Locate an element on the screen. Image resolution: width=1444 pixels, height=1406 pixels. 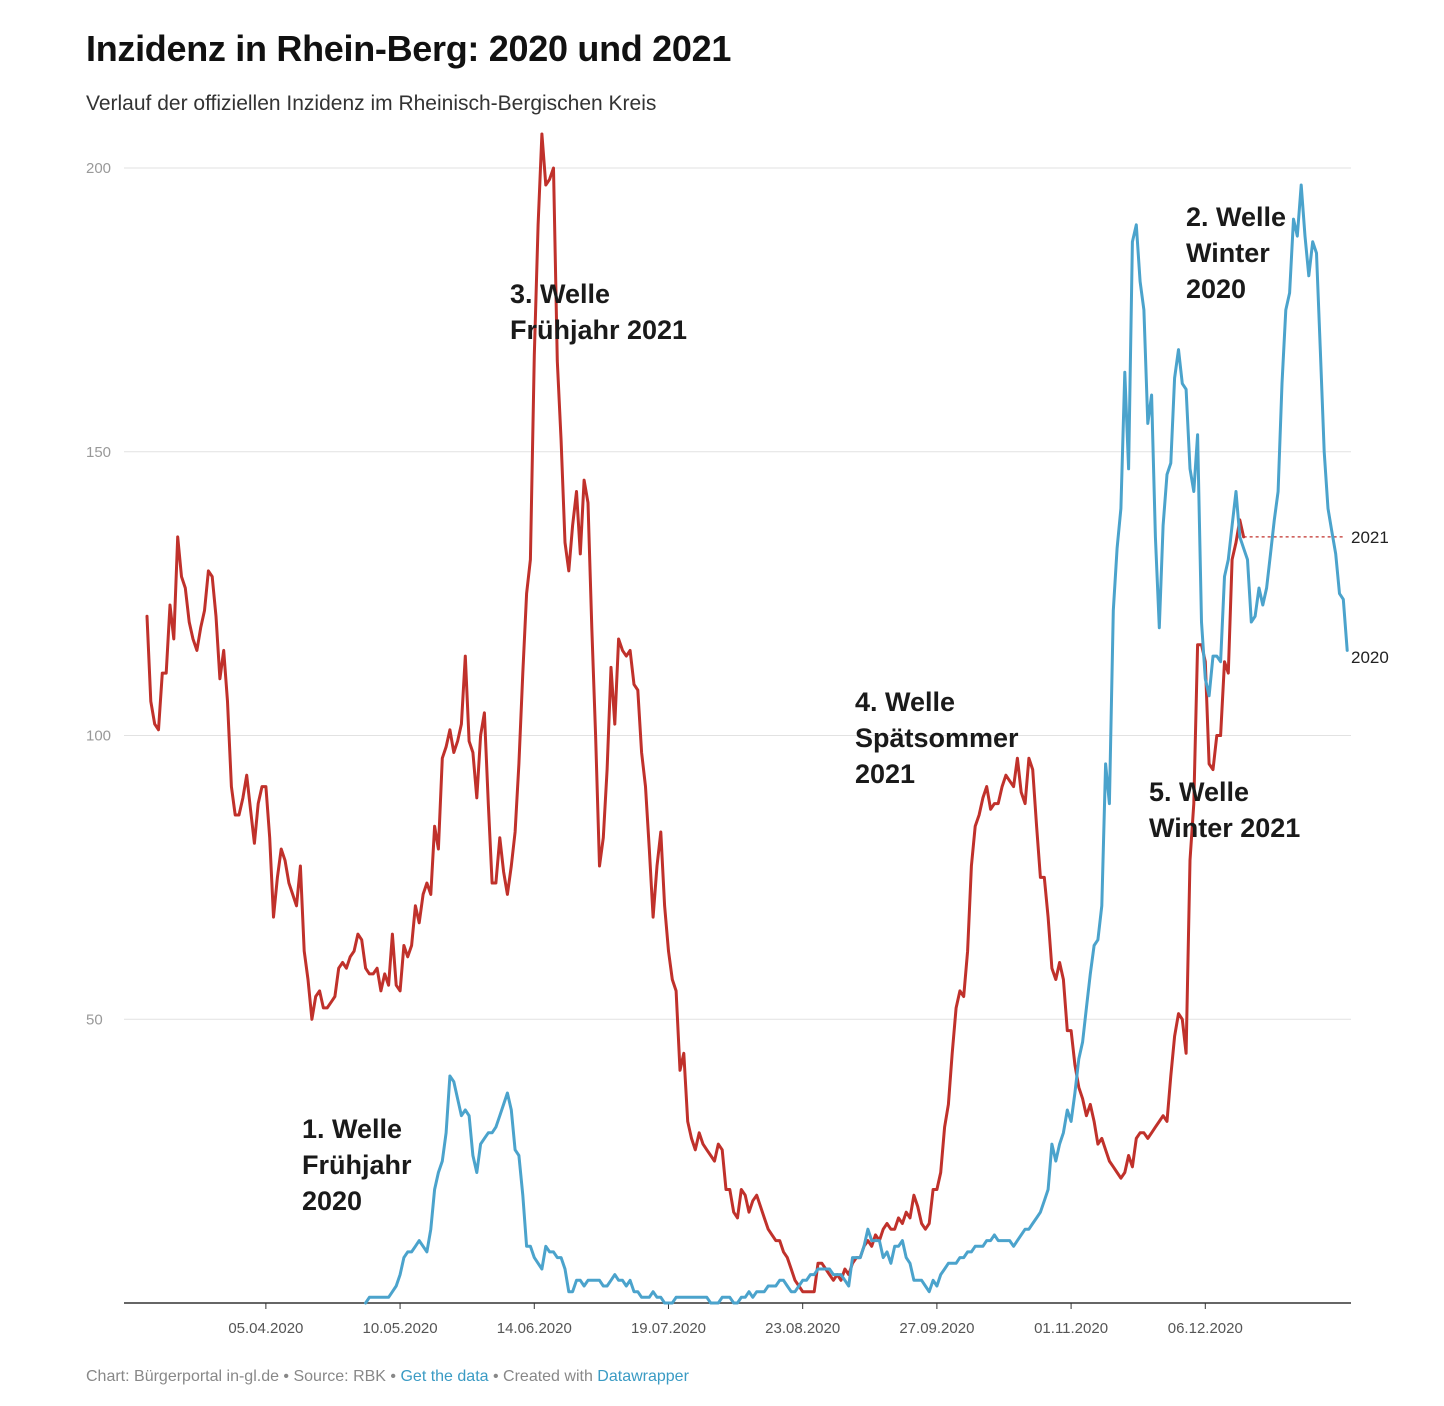
footer-chart-credit: Chart: Bürgerportal in-gl.de is located at coordinates (182, 1376).